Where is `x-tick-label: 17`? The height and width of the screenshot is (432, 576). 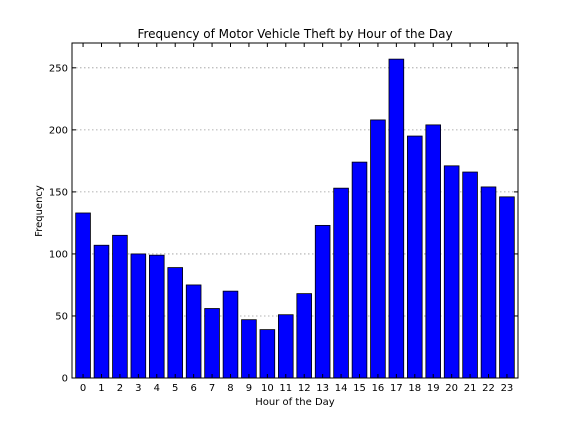 x-tick-label: 17 is located at coordinates (396, 388).